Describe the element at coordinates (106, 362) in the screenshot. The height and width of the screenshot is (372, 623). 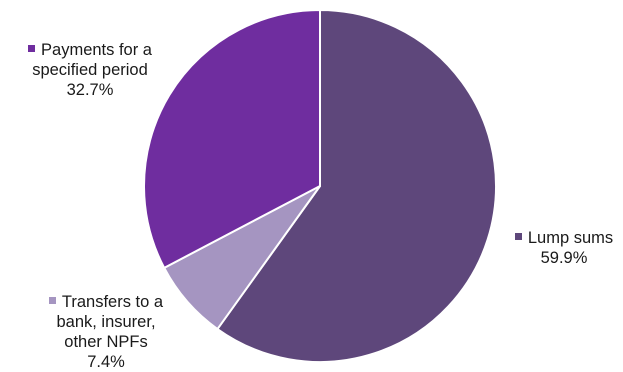
I see `label-transfers-value: 7.4%` at that location.